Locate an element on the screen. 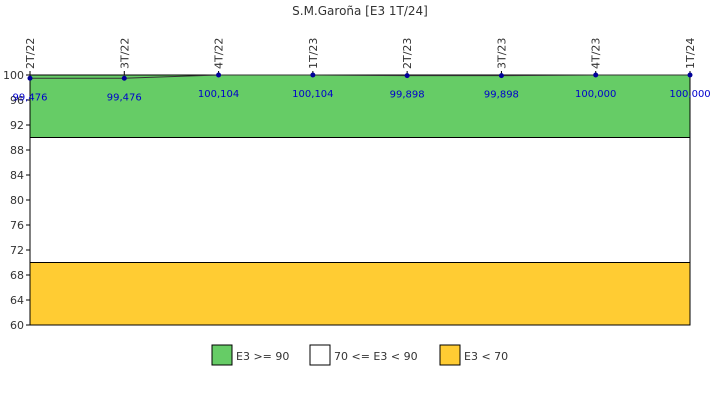  y-tick-label-68: 68 is located at coordinates (17, 275).